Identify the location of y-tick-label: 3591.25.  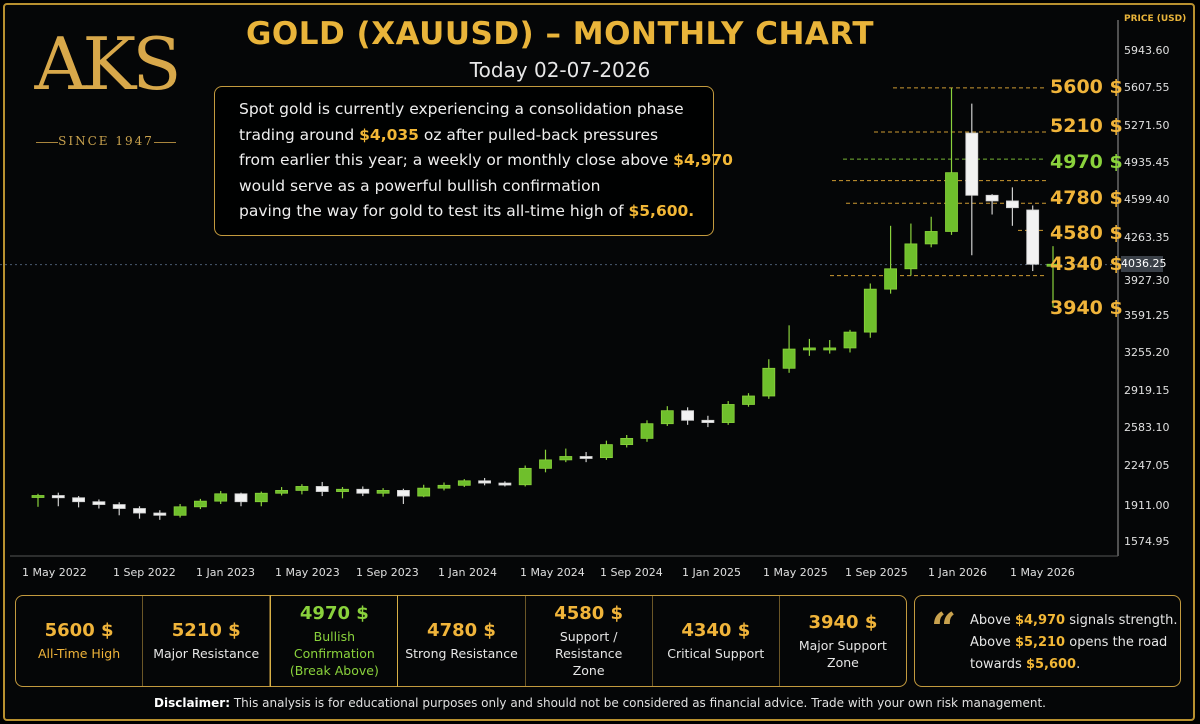
(1147, 315).